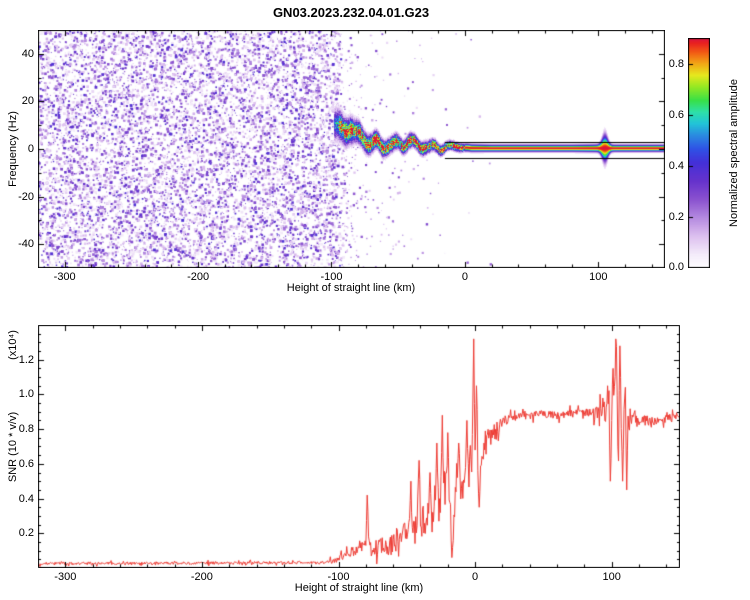 The width and height of the screenshot is (750, 600). I want to click on colorbar-tick-label: 0.6, so click(676, 114).